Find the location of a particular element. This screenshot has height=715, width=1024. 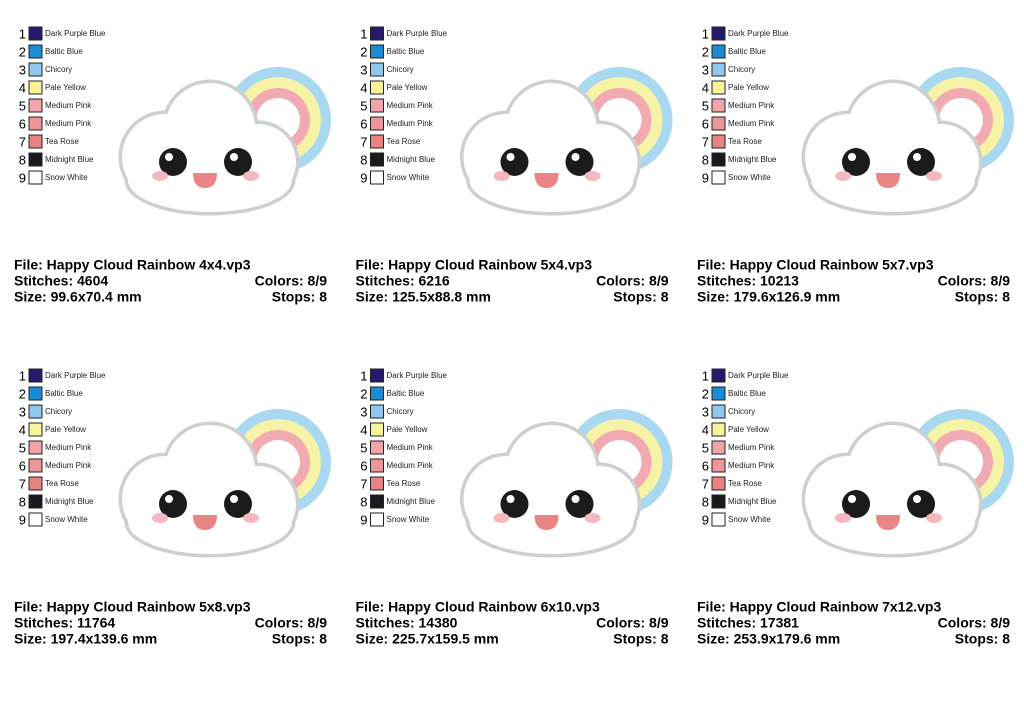

size: Size: 253.9x179.6 mm is located at coordinates (768, 639).